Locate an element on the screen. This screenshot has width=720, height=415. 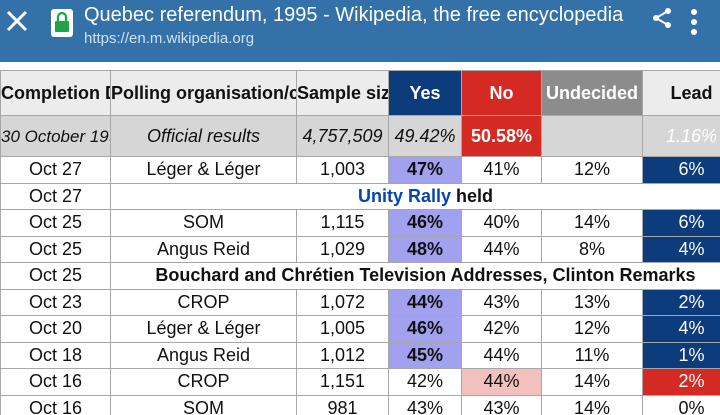
cell-no: 50.58% is located at coordinates (501, 136).